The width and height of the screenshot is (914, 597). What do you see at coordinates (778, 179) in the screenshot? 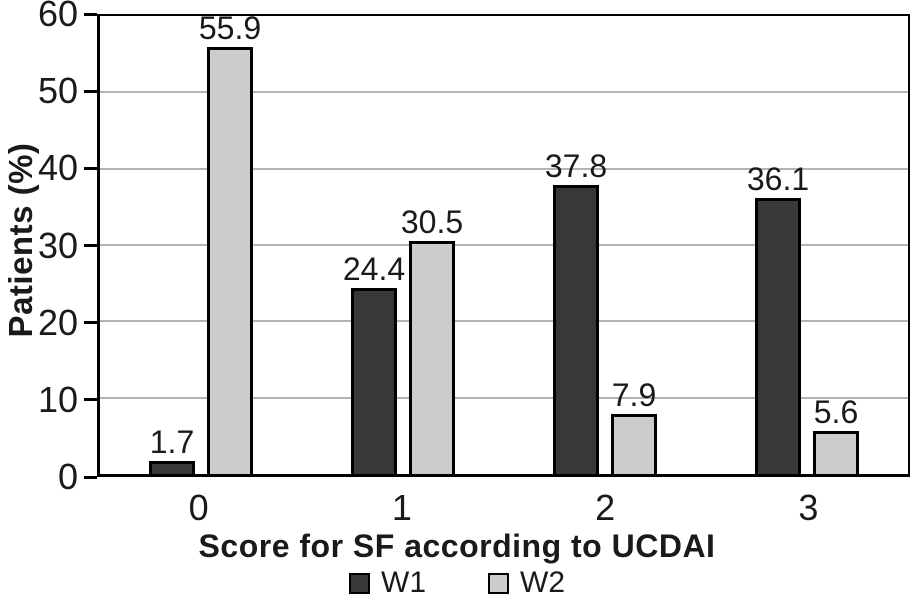
I see `bar-value-label: 36.1` at bounding box center [778, 179].